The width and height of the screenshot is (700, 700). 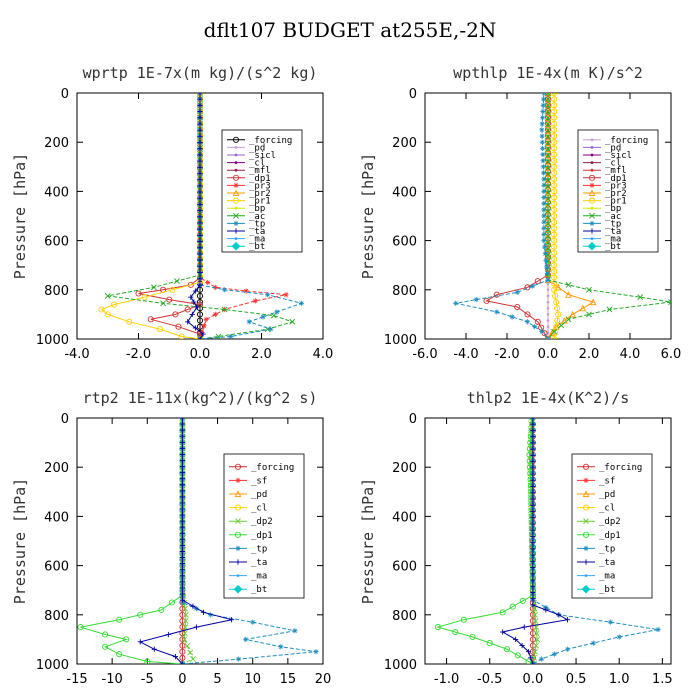 I want to click on series-layer, so click(x=198, y=541).